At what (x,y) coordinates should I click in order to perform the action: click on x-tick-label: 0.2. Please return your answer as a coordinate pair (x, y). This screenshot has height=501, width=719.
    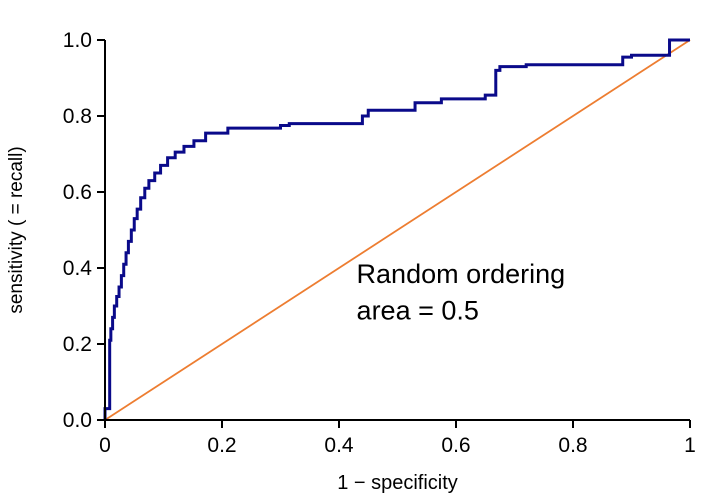
    Looking at the image, I should click on (221, 445).